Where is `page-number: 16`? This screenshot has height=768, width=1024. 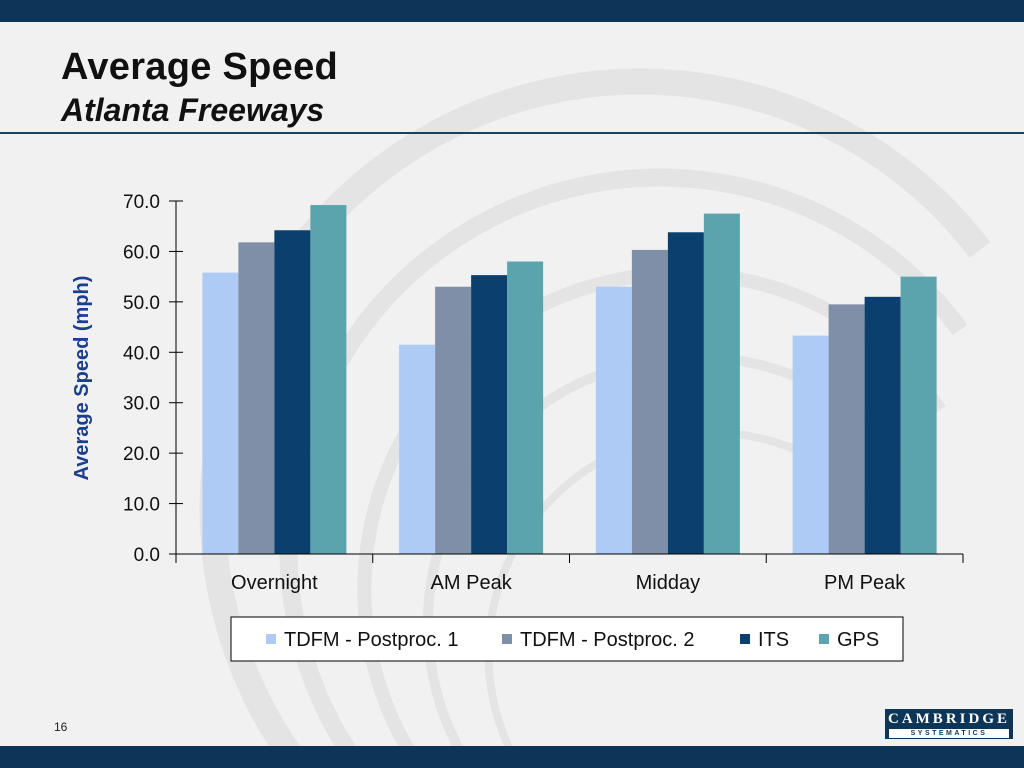
page-number: 16 is located at coordinates (61, 727).